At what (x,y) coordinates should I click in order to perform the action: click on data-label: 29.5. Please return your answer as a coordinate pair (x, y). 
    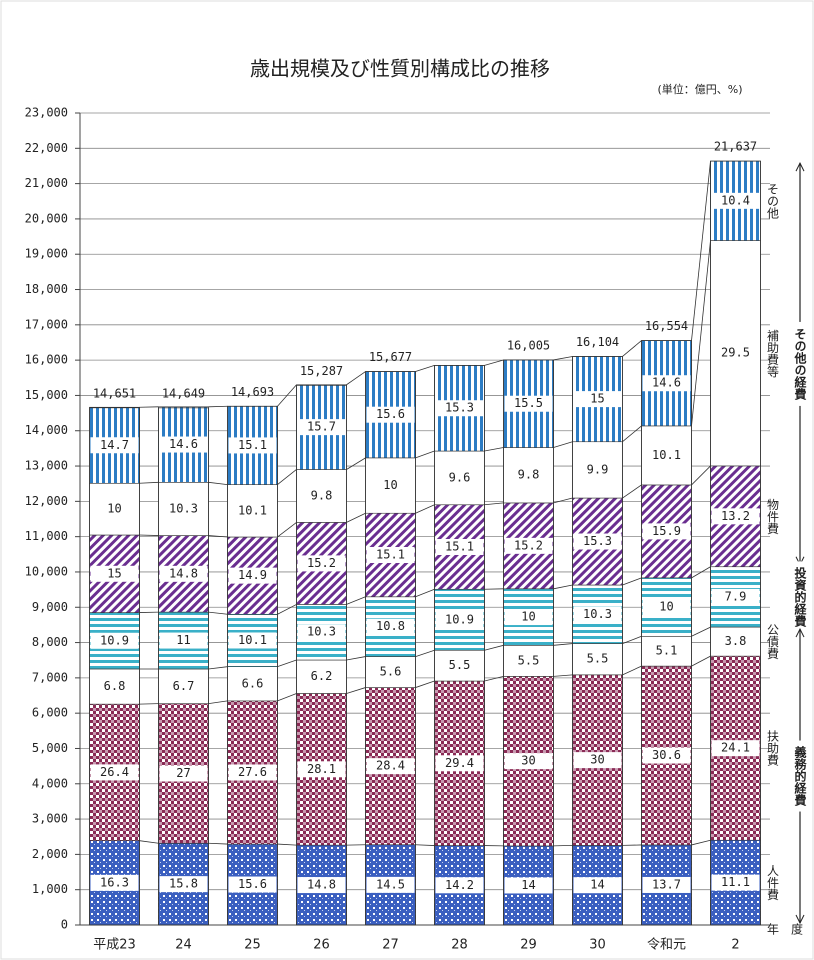
    Looking at the image, I should click on (735, 353).